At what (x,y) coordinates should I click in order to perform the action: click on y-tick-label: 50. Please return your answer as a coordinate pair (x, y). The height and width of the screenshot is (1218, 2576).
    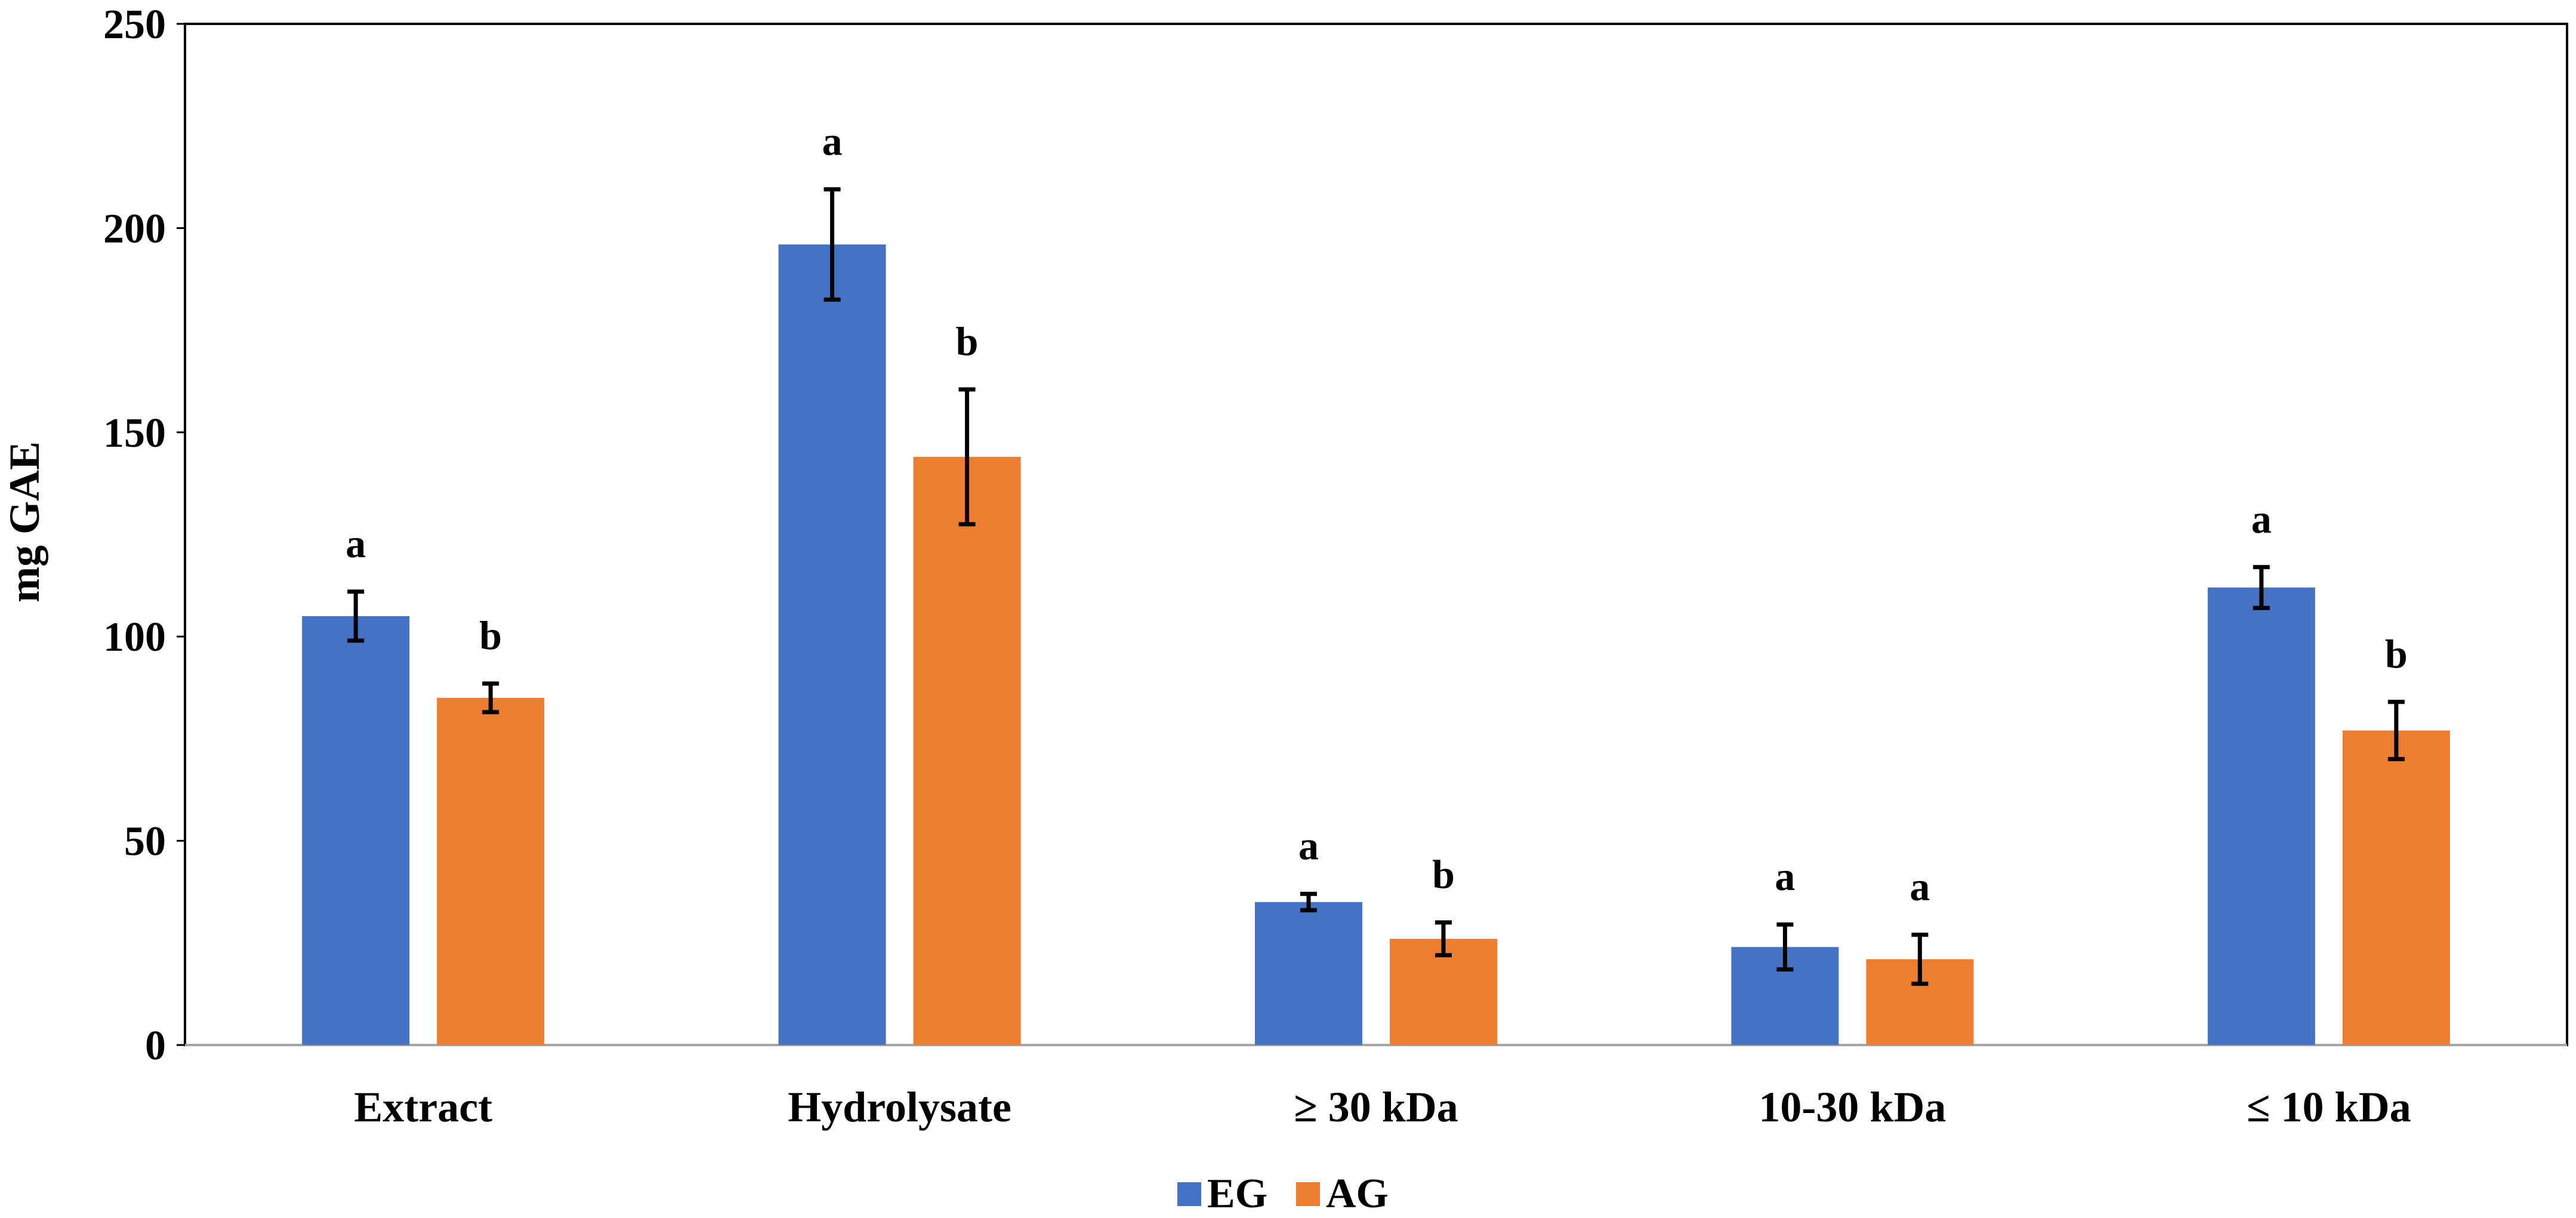
    Looking at the image, I should click on (145, 842).